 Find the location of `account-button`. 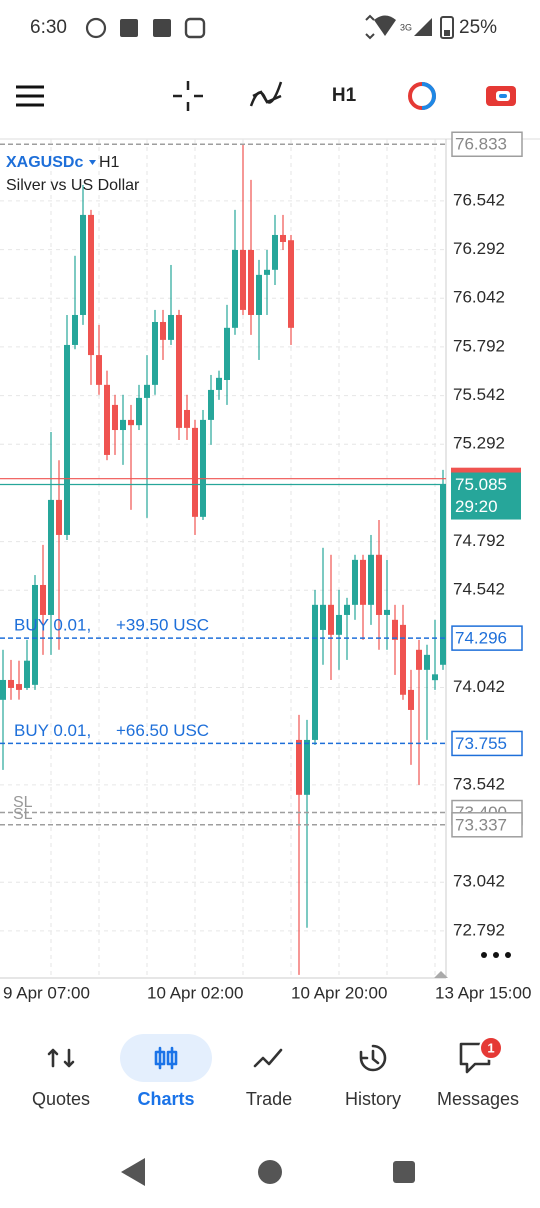

account-button is located at coordinates (501, 96).